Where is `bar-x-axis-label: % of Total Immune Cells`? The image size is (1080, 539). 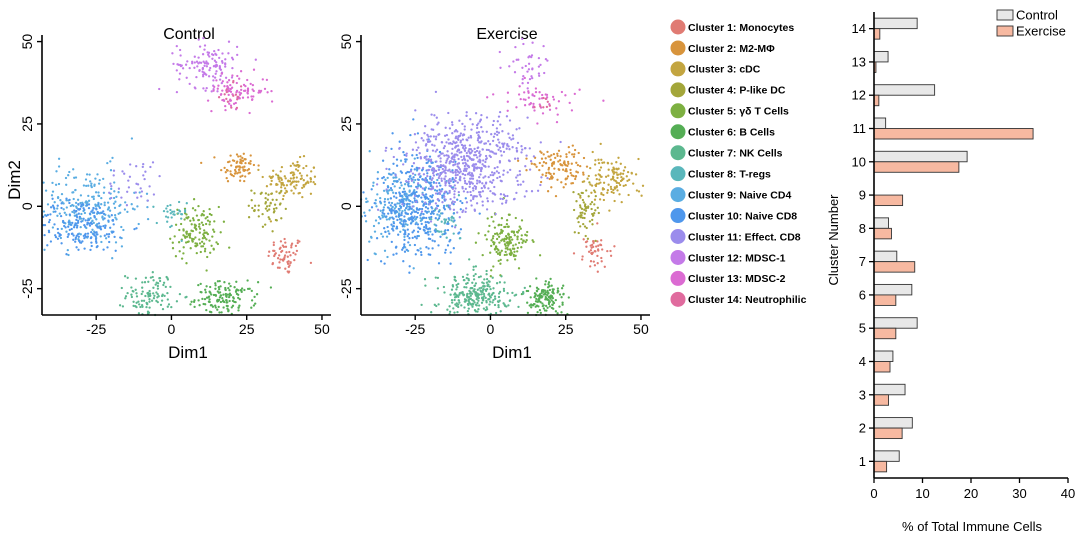 bar-x-axis-label: % of Total Immune Cells is located at coordinates (972, 526).